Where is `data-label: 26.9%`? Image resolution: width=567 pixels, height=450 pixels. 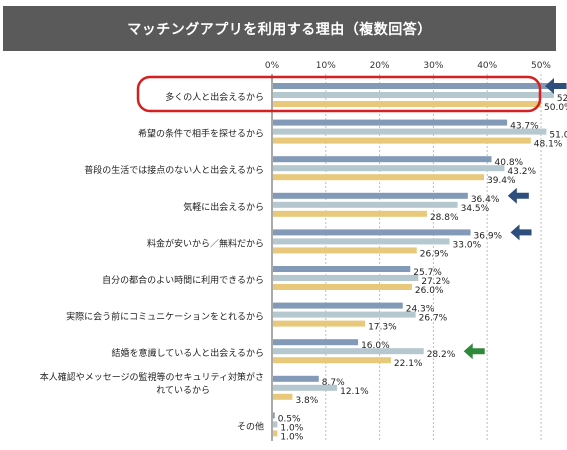 data-label: 26.9% is located at coordinates (434, 254).